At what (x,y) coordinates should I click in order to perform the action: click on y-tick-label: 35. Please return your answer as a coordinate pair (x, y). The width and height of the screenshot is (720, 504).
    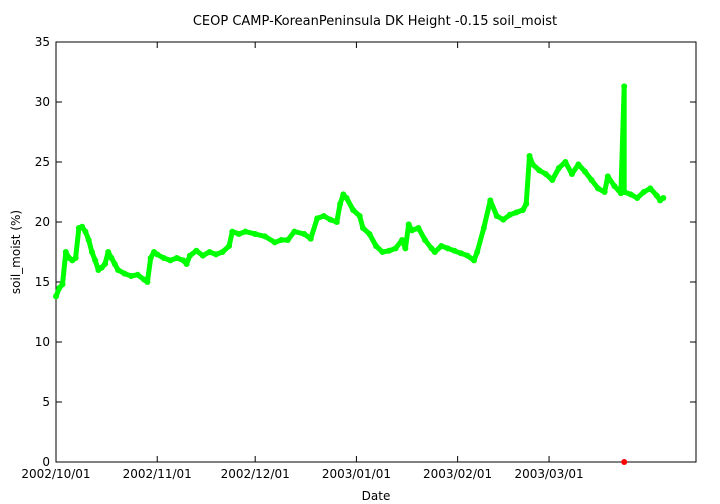
    Looking at the image, I should click on (42, 42).